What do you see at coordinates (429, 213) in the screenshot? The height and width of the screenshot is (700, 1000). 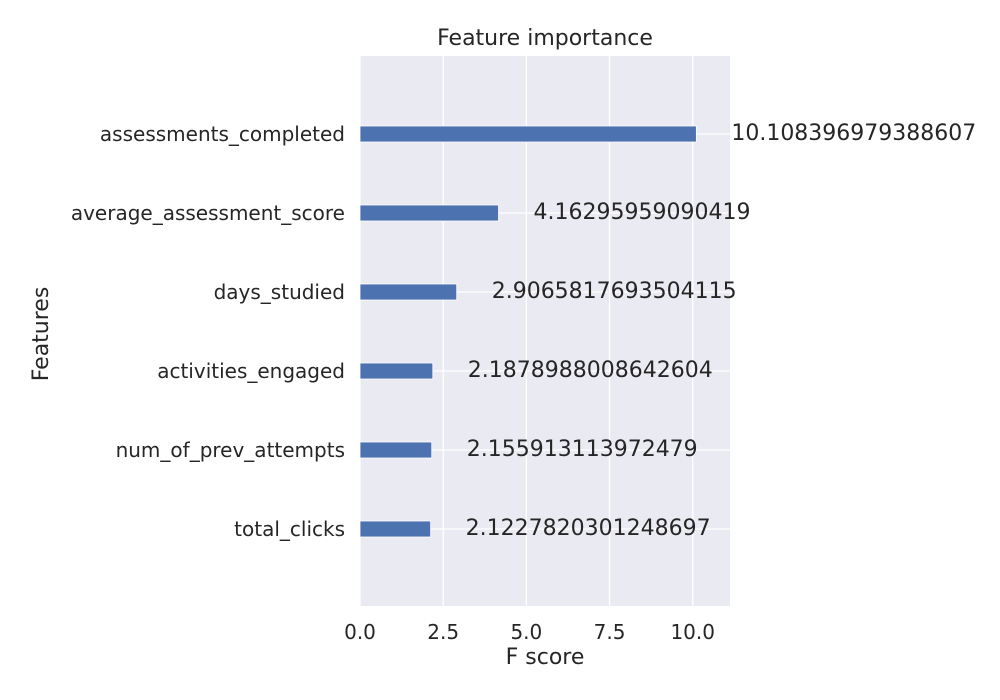 I see `bar-average-assessment-score` at bounding box center [429, 213].